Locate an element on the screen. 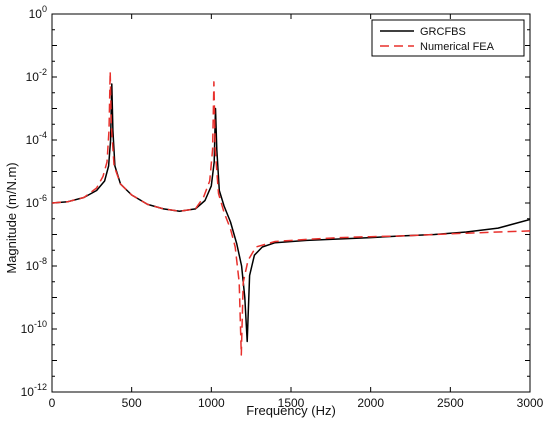 This screenshot has width=550, height=426. x-axis-title: Frequency (Hz) is located at coordinates (291, 410).